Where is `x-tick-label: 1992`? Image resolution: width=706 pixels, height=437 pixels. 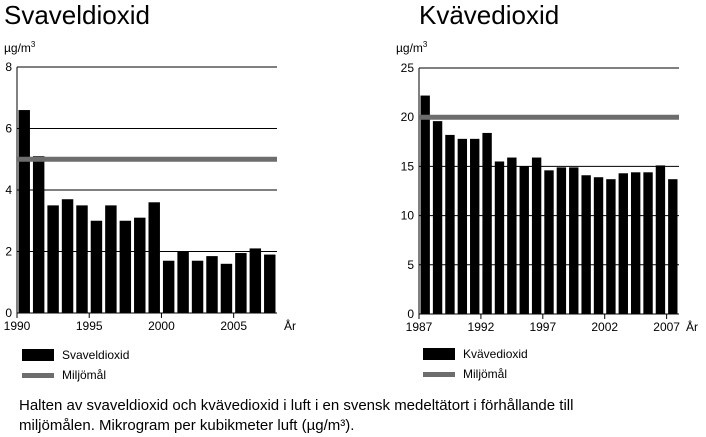 x-tick-label: 1992 is located at coordinates (481, 327).